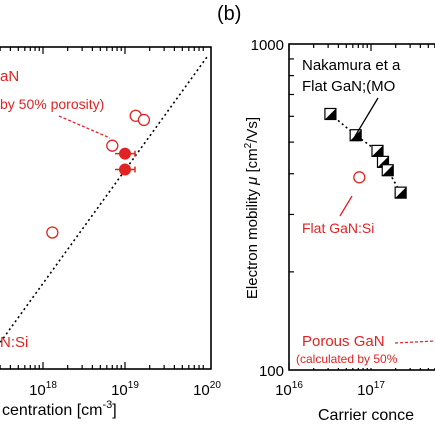  What do you see at coordinates (229, 14) in the screenshot?
I see `panel-b-label: (b)` at bounding box center [229, 14].